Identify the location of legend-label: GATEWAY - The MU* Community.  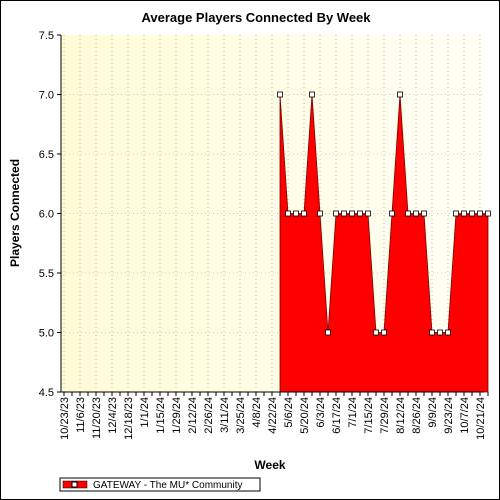
(167, 485).